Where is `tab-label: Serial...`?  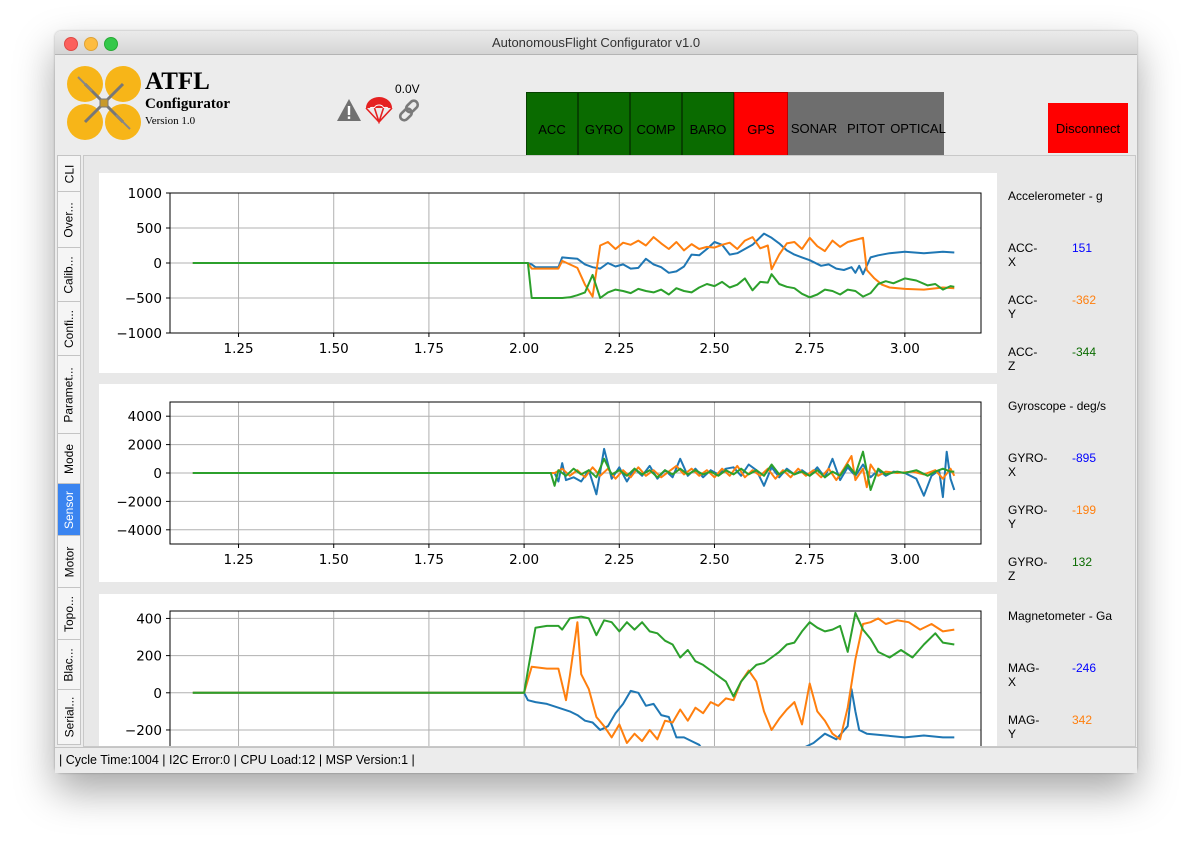 tab-label: Serial... is located at coordinates (69, 717).